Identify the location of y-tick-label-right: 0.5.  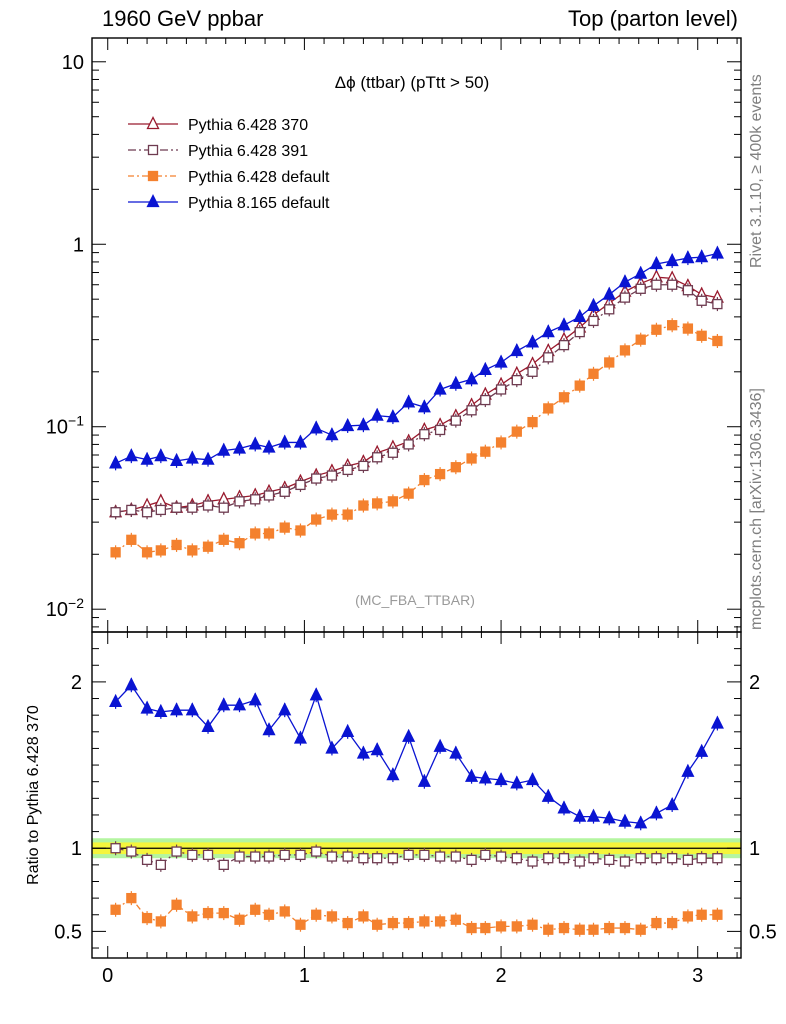
(763, 932).